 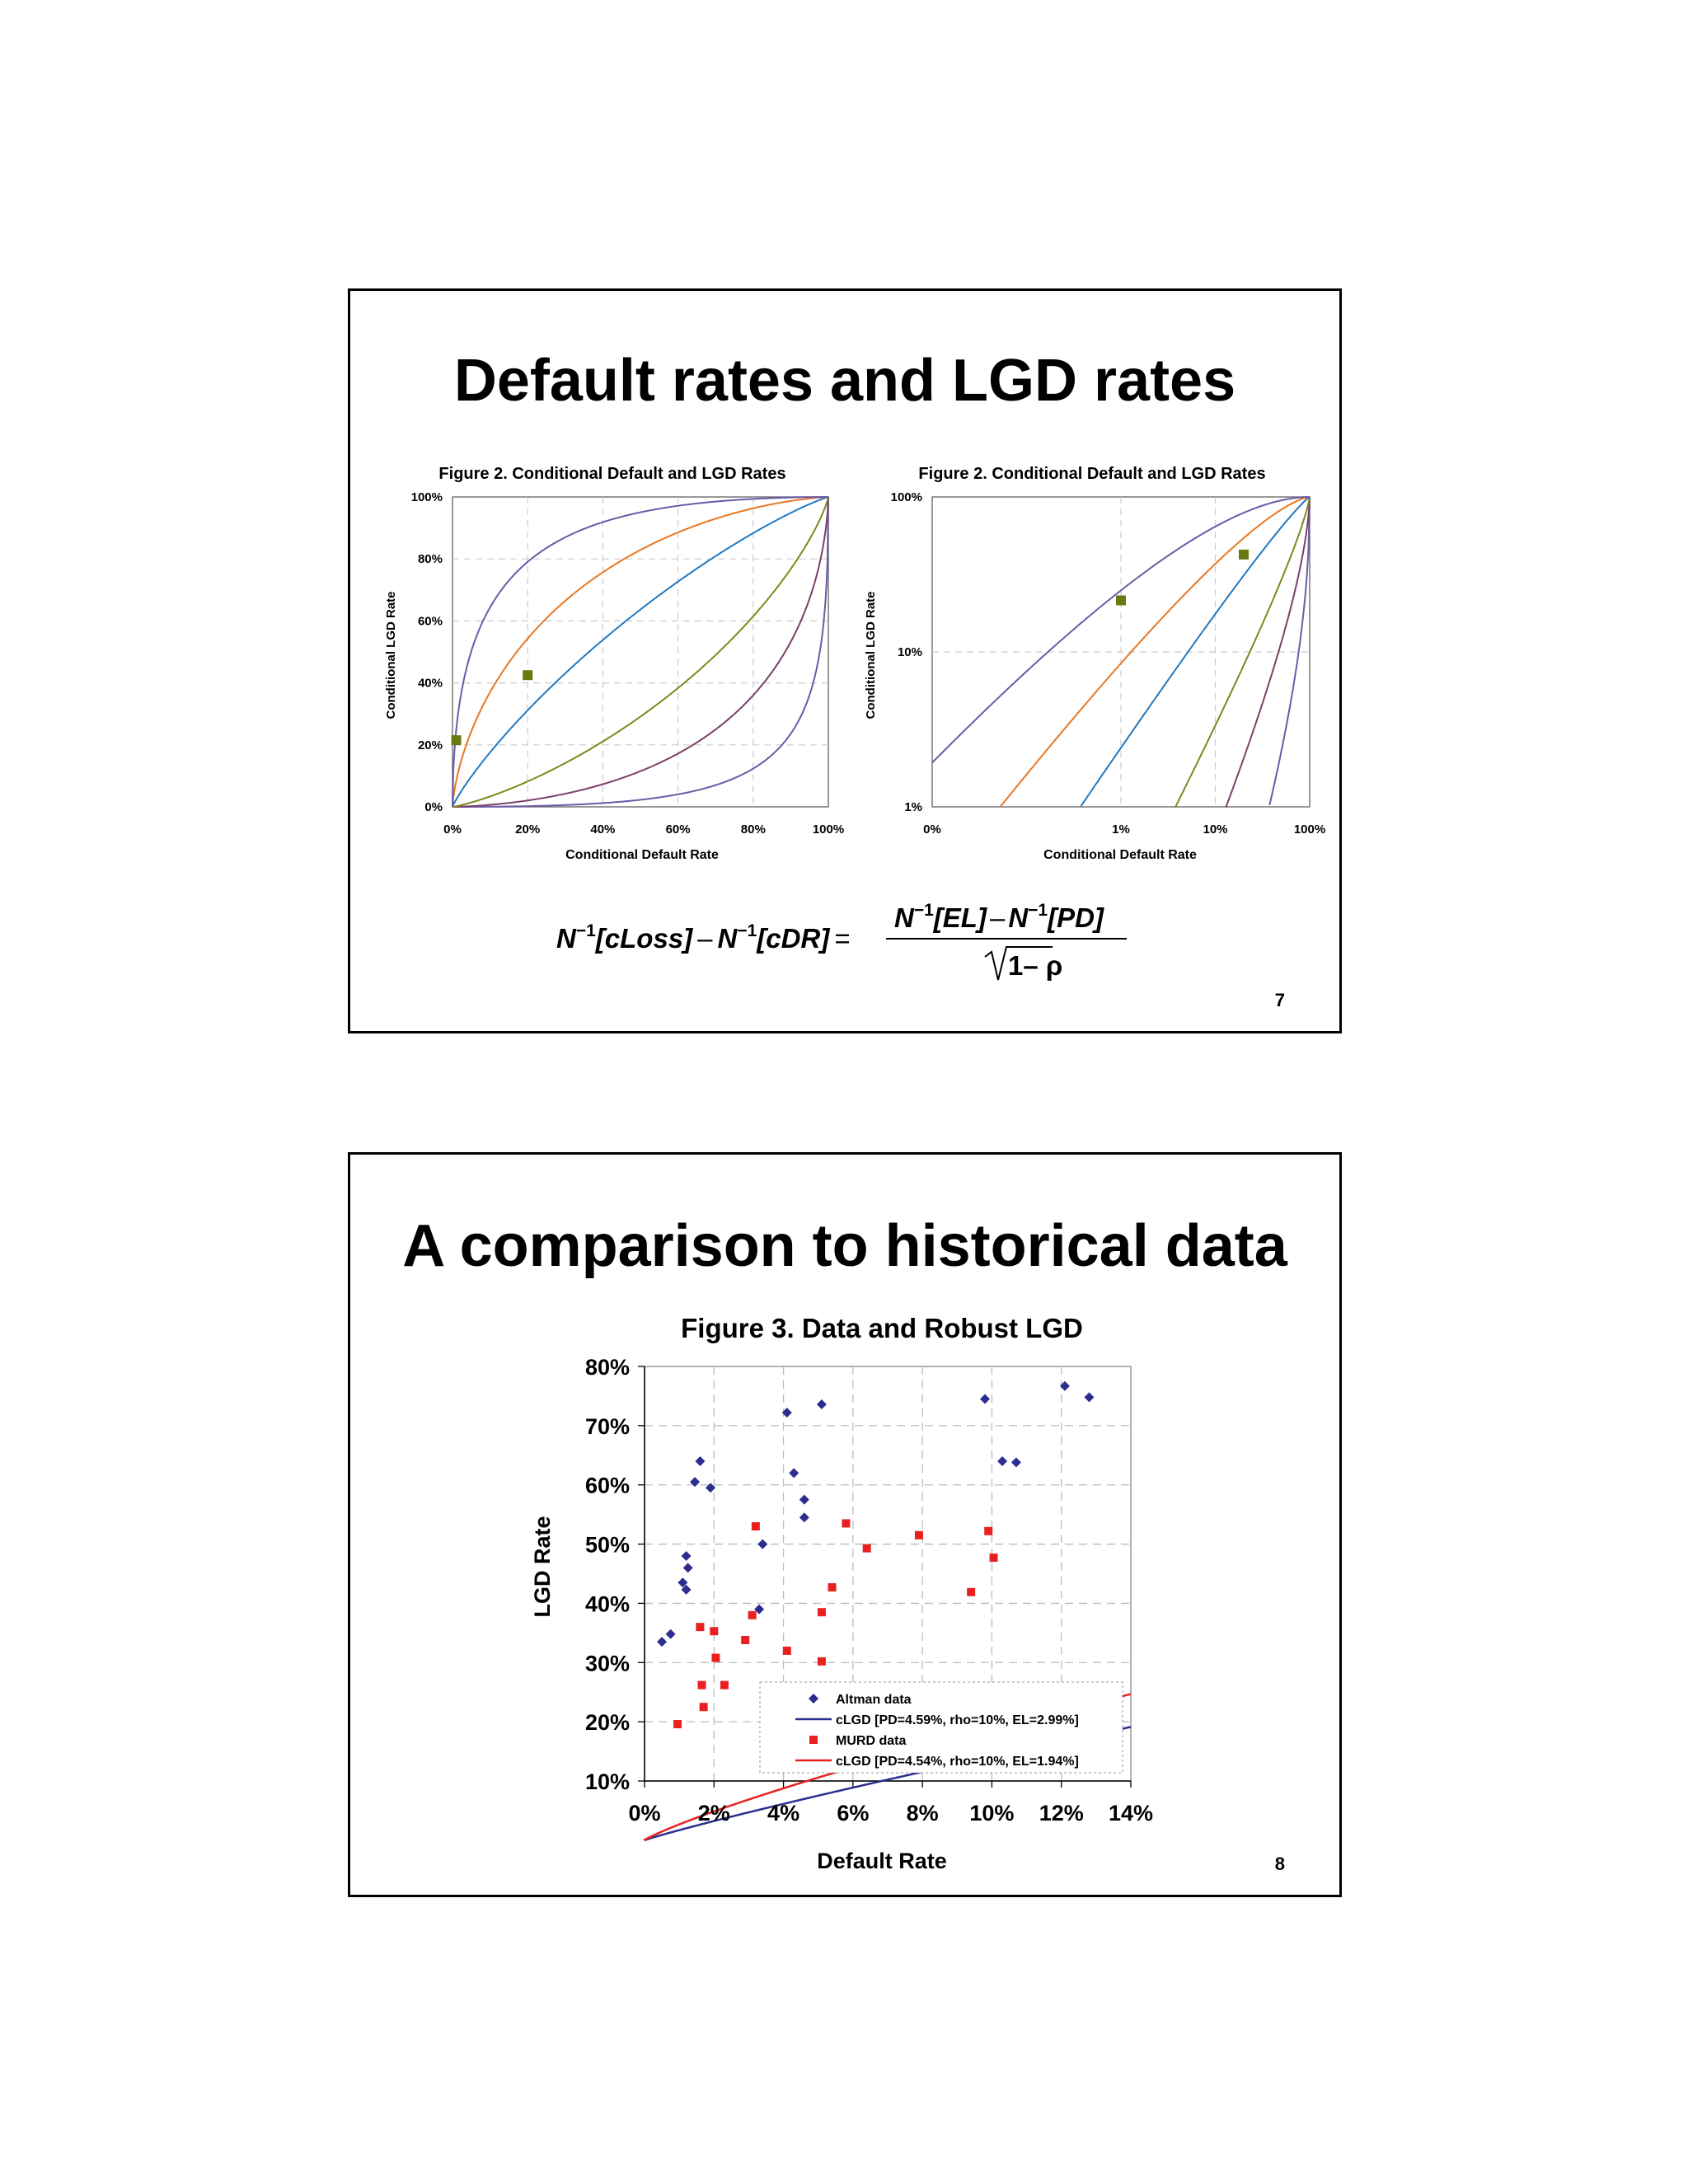 What do you see at coordinates (602, 830) in the screenshot?
I see `x-tick-label: 40%` at bounding box center [602, 830].